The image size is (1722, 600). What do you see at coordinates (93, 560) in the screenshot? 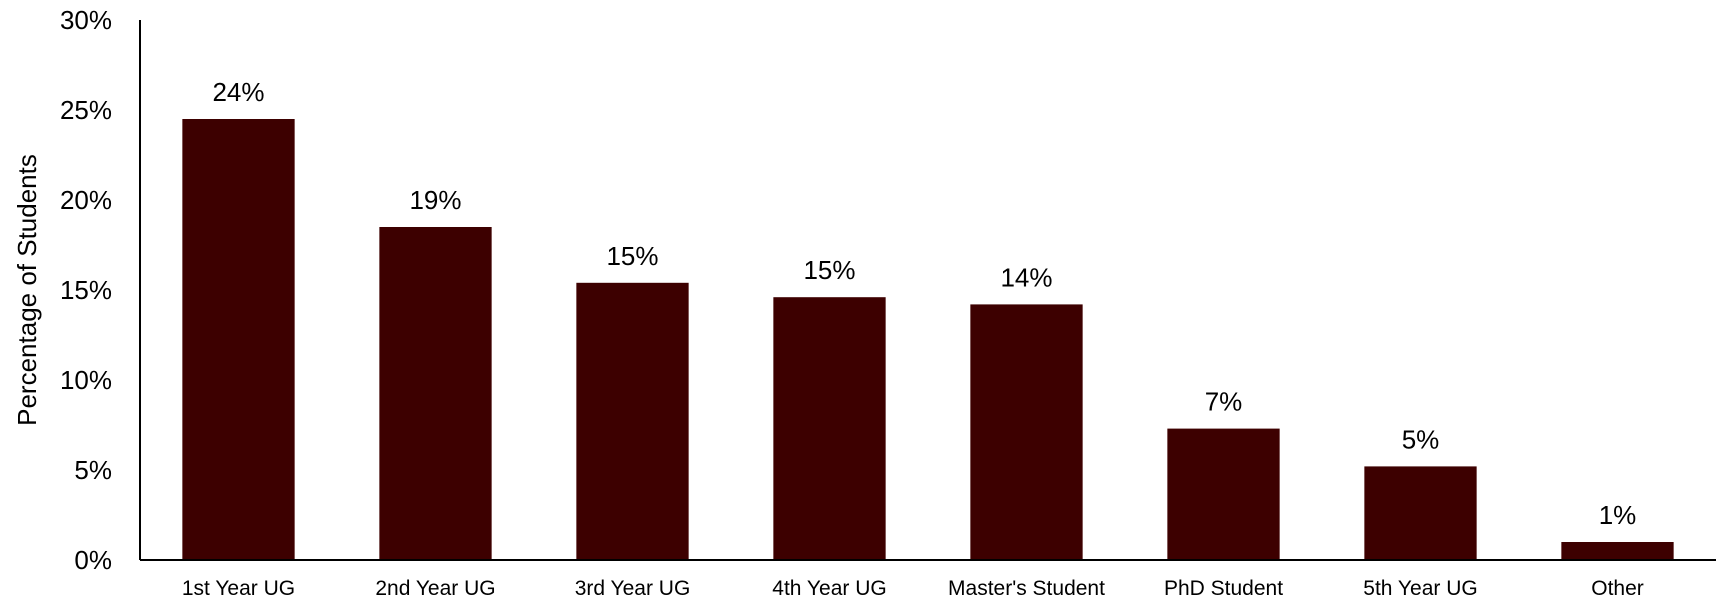
I see `y-tick-label: 0%` at bounding box center [93, 560].